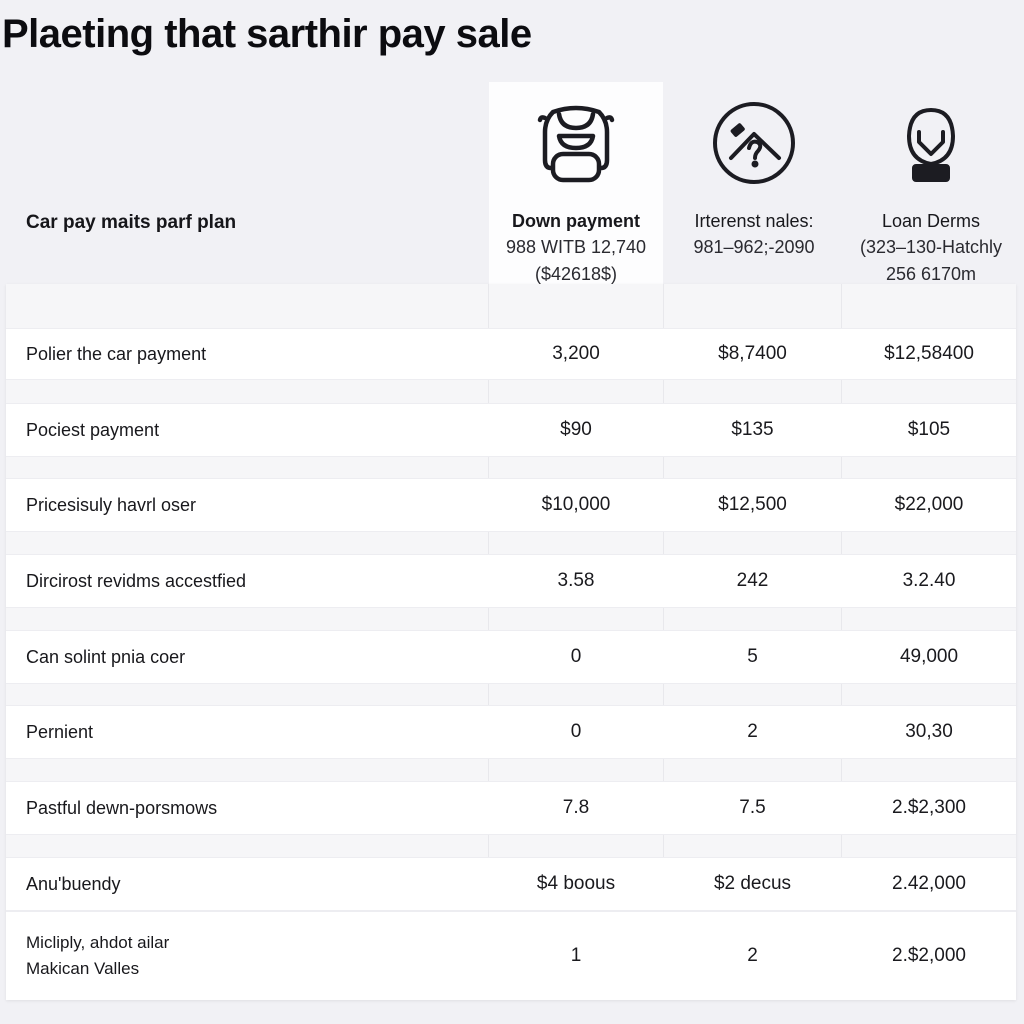  What do you see at coordinates (122, 808) in the screenshot?
I see `row-label: Pastful dewn-porsmows` at bounding box center [122, 808].